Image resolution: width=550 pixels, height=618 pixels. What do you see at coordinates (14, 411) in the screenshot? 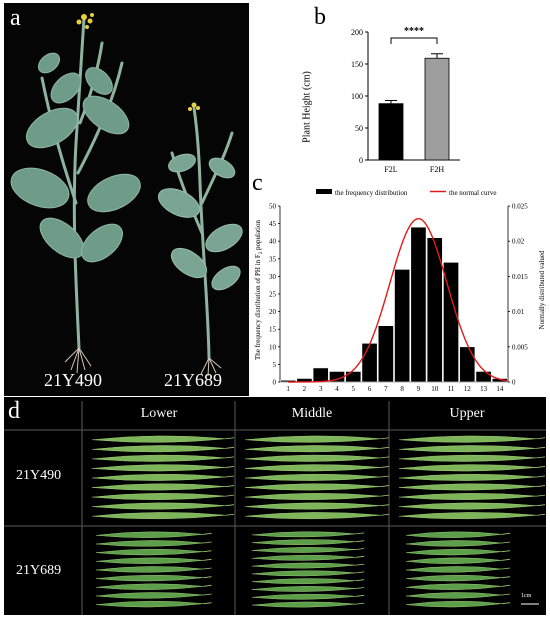
I see `panel-d-letter: d` at bounding box center [14, 411].